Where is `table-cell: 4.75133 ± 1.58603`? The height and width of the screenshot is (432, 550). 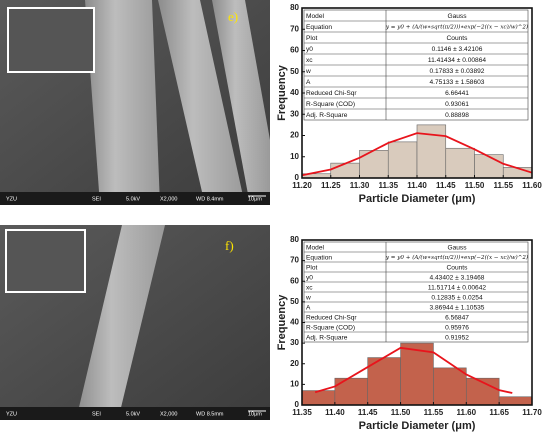
table-cell: 4.75133 ± 1.58603 is located at coordinates (457, 82).